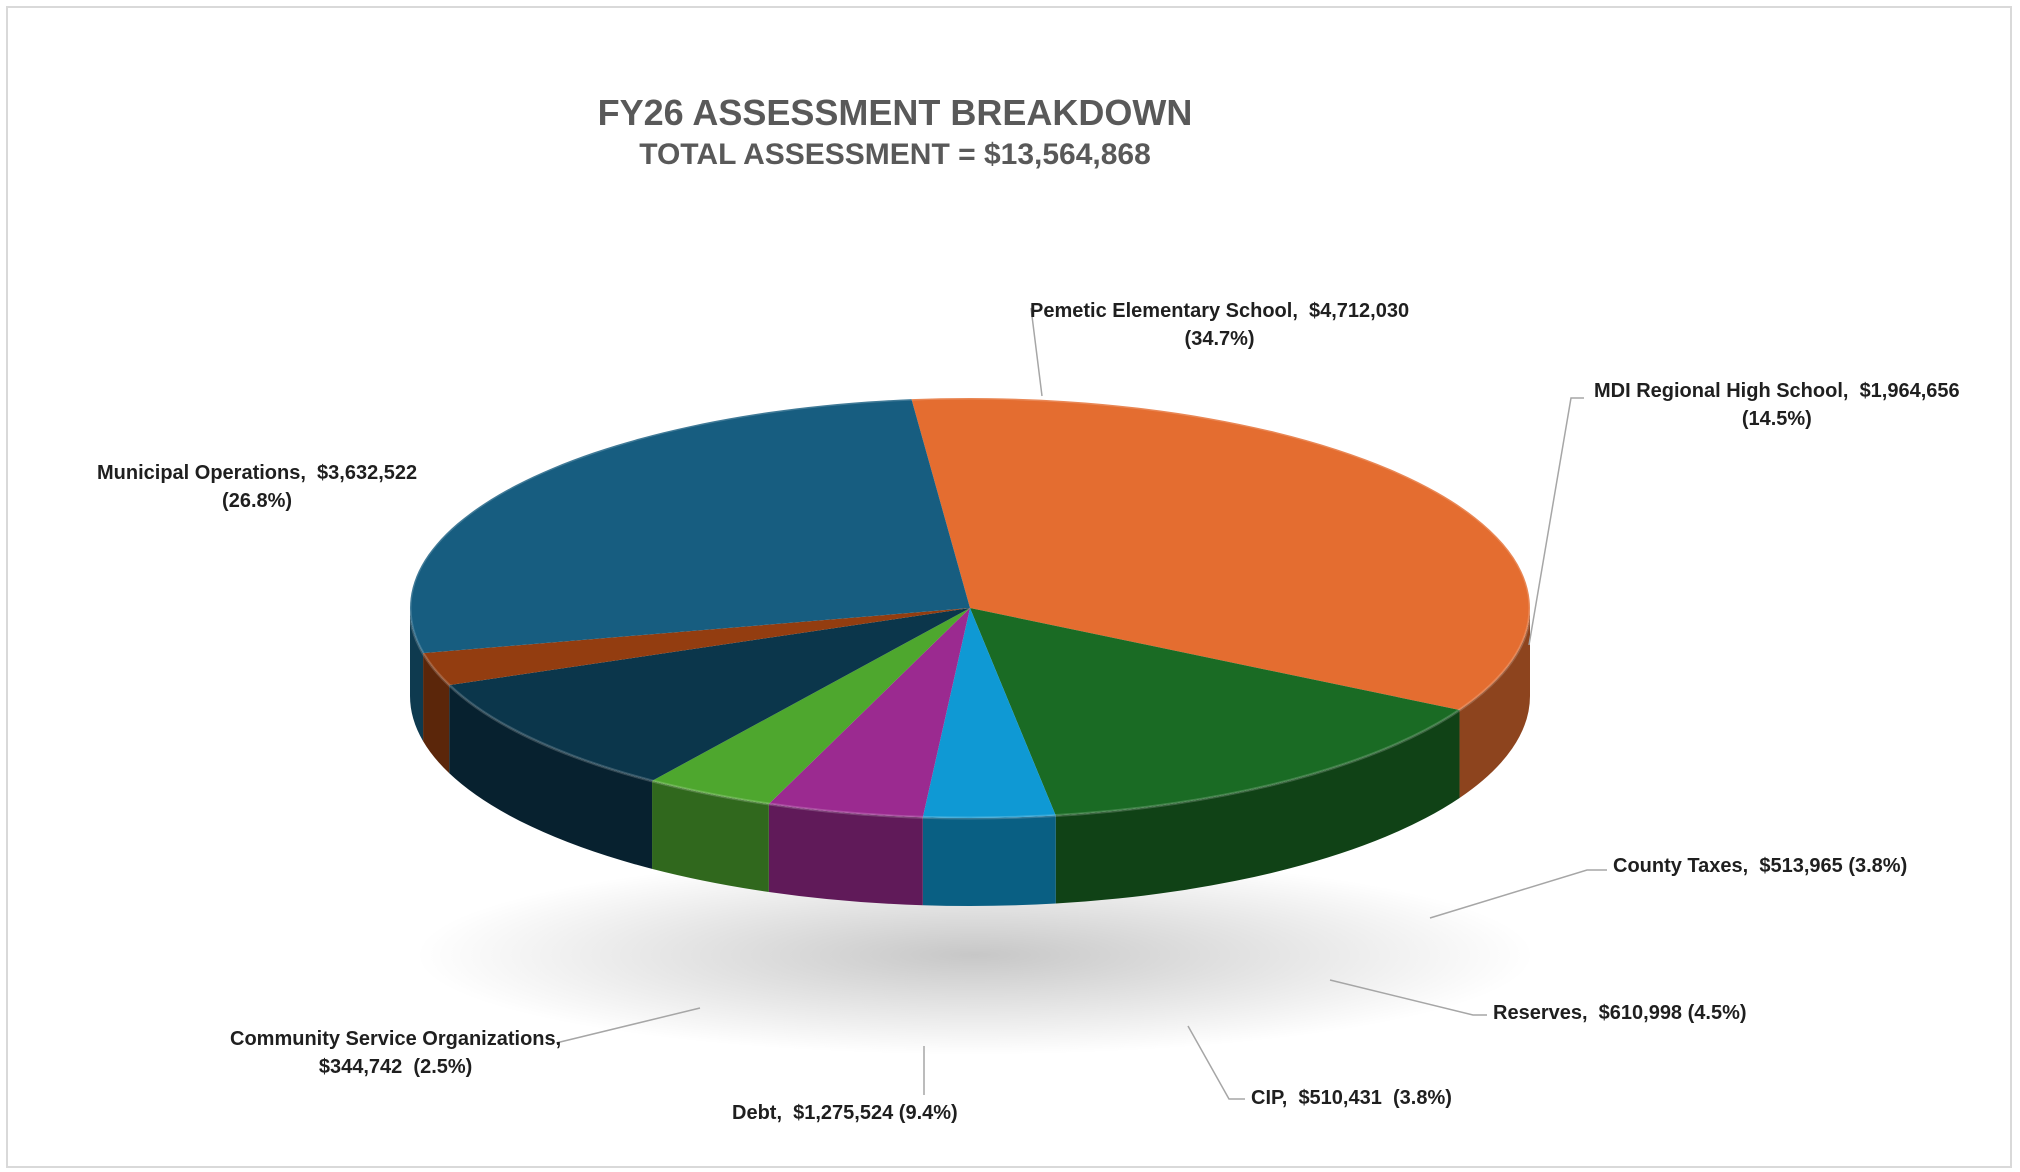  I want to click on leader-cip, so click(1216, 1062).